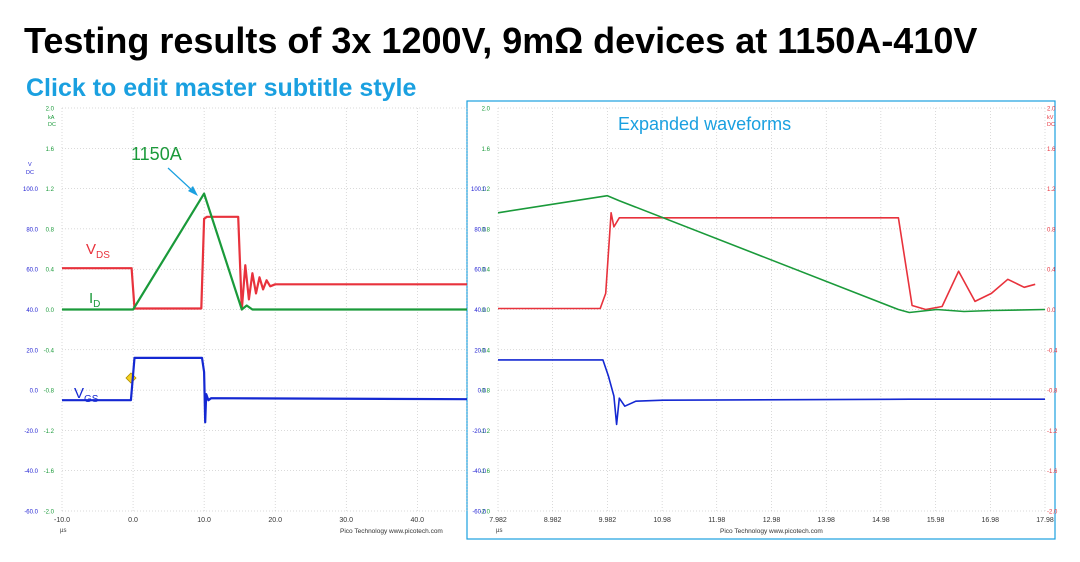 The height and width of the screenshot is (562, 1080). What do you see at coordinates (96, 304) in the screenshot?
I see `id-label-sub: D` at bounding box center [96, 304].